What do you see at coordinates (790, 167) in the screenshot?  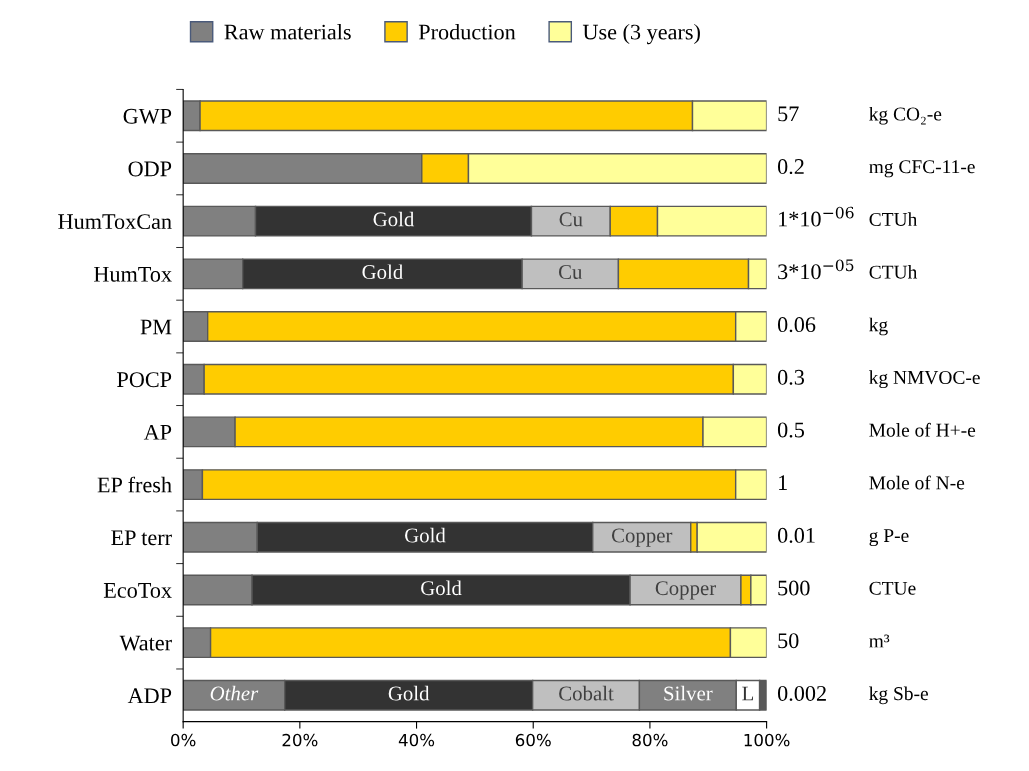 I see `text: 0.2` at bounding box center [790, 167].